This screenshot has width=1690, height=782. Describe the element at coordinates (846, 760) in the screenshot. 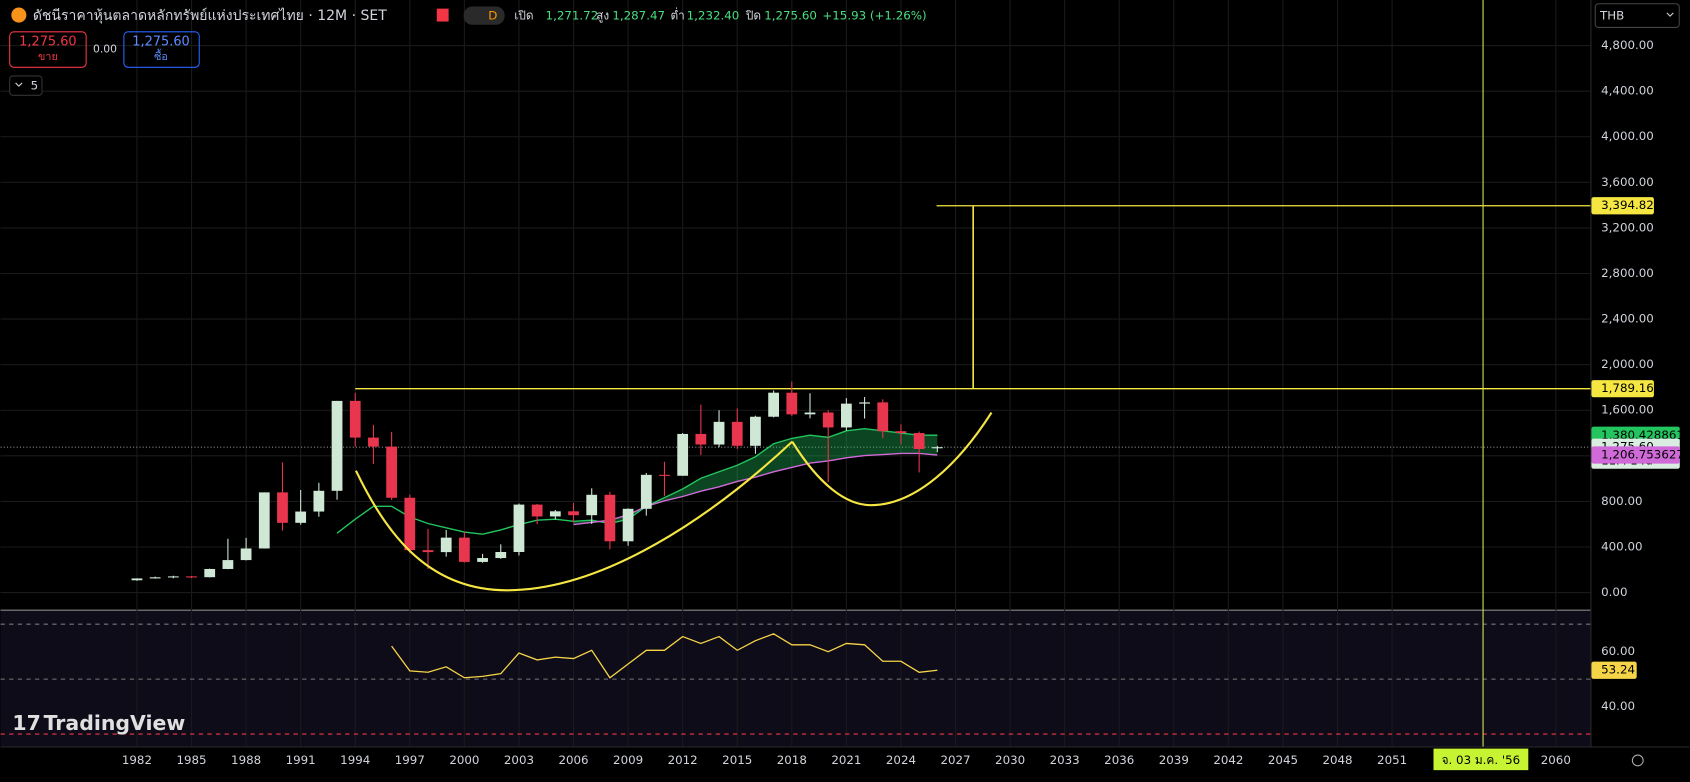

I see `x-tick-label: 2021` at that location.